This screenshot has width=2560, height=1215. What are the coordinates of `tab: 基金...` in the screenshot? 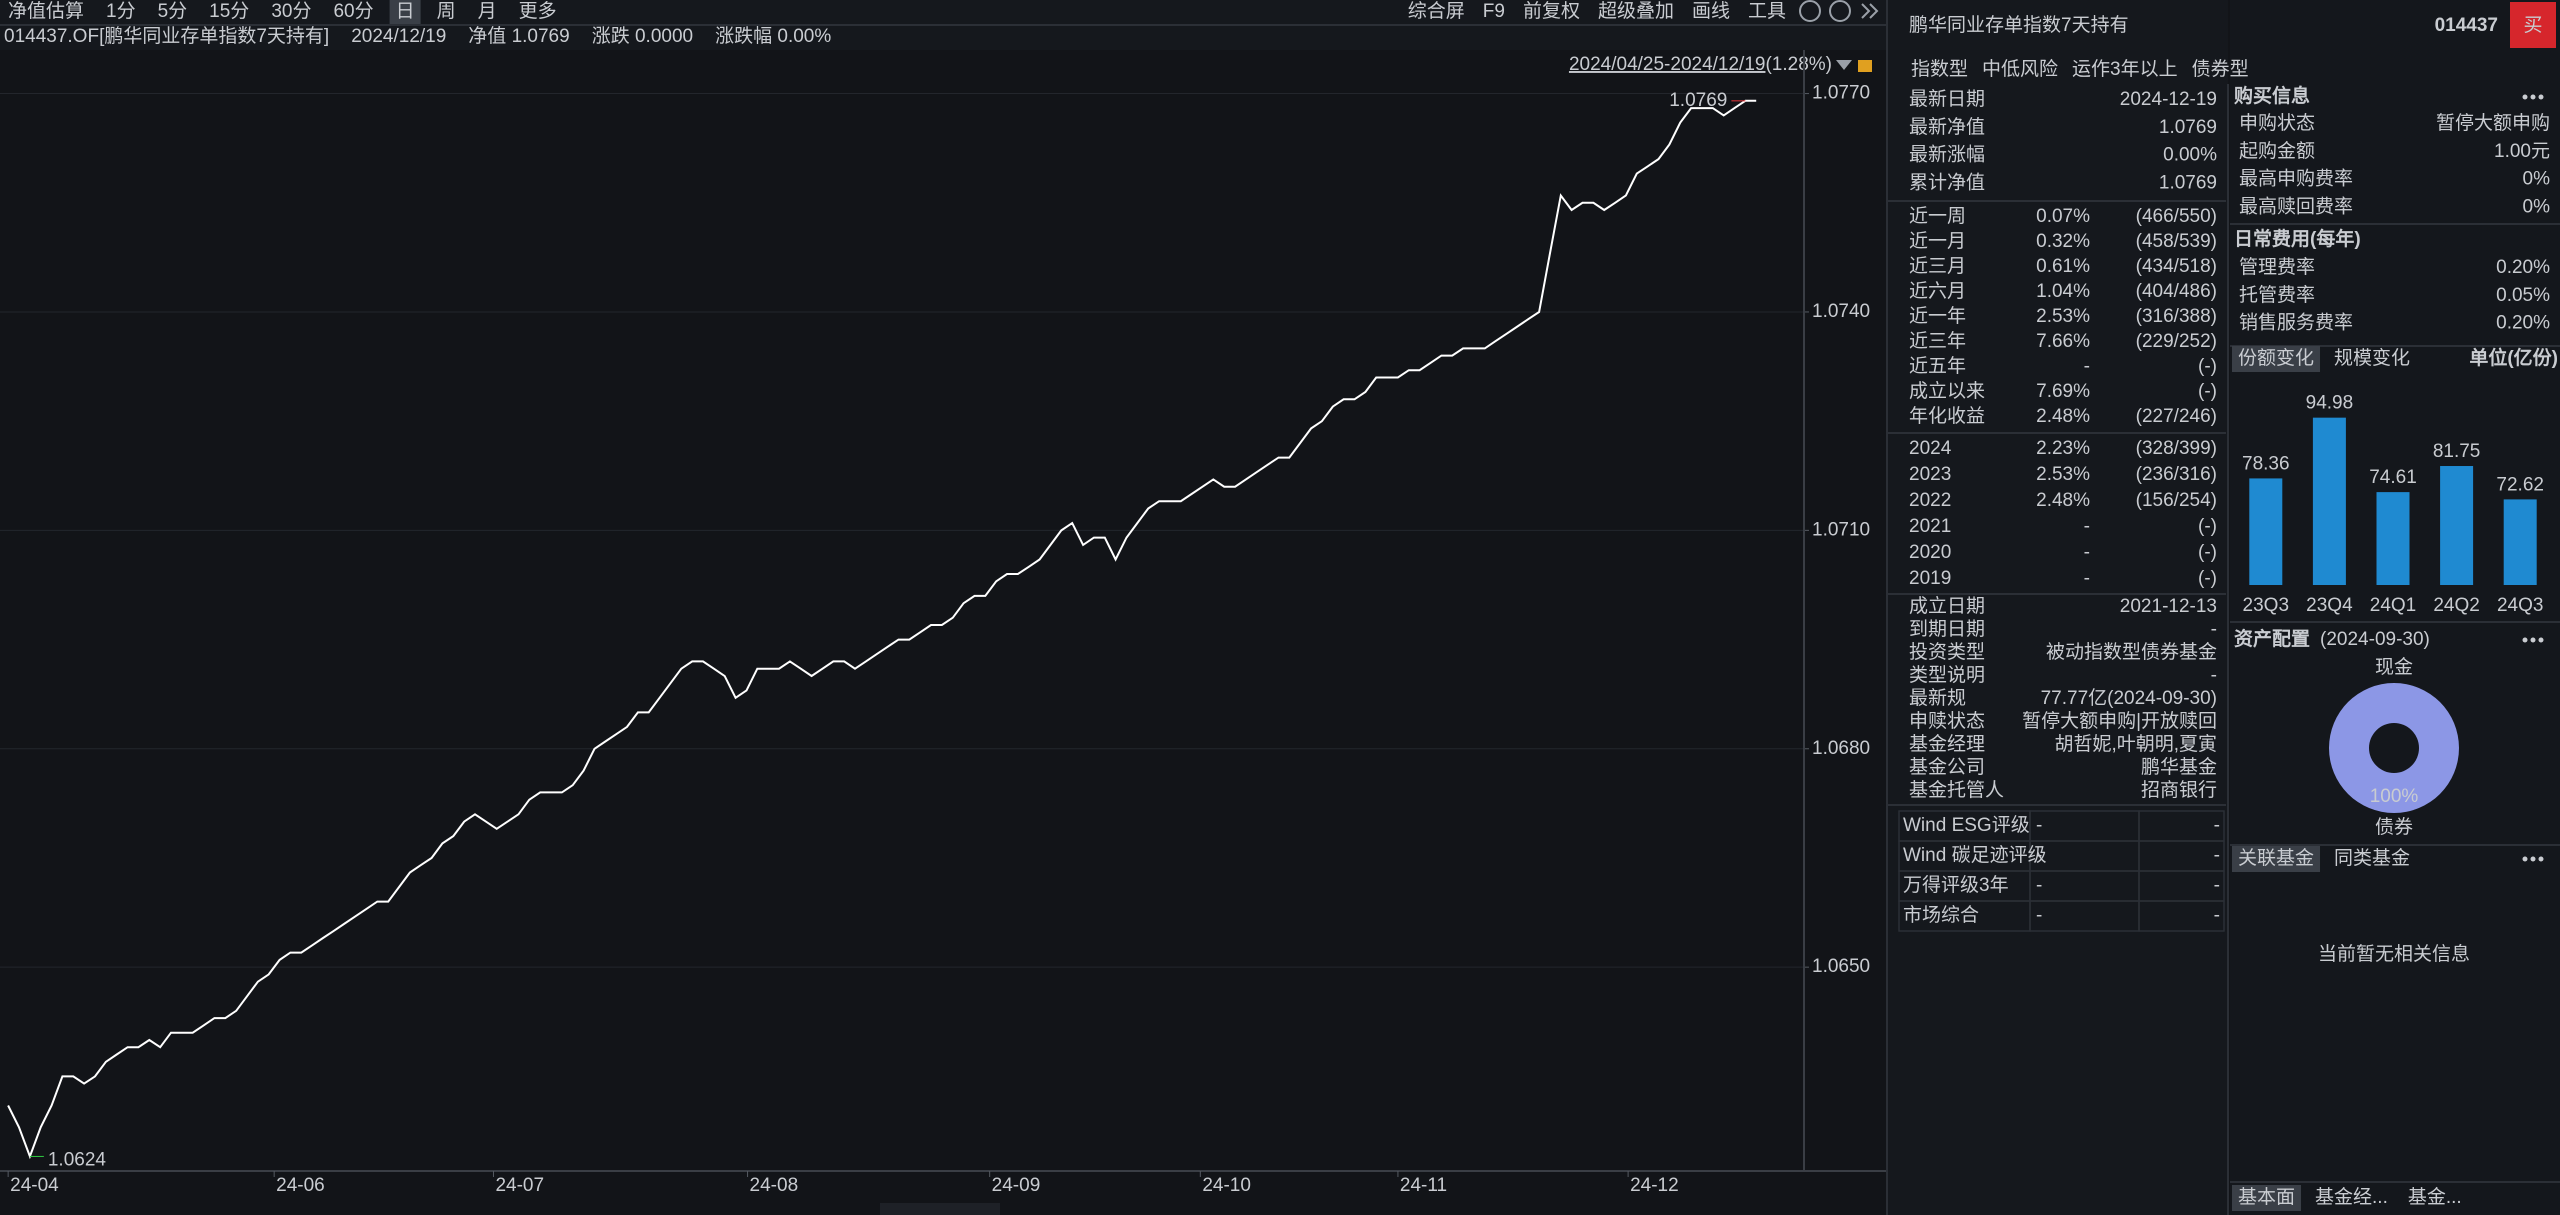 It's located at (2435, 1197).